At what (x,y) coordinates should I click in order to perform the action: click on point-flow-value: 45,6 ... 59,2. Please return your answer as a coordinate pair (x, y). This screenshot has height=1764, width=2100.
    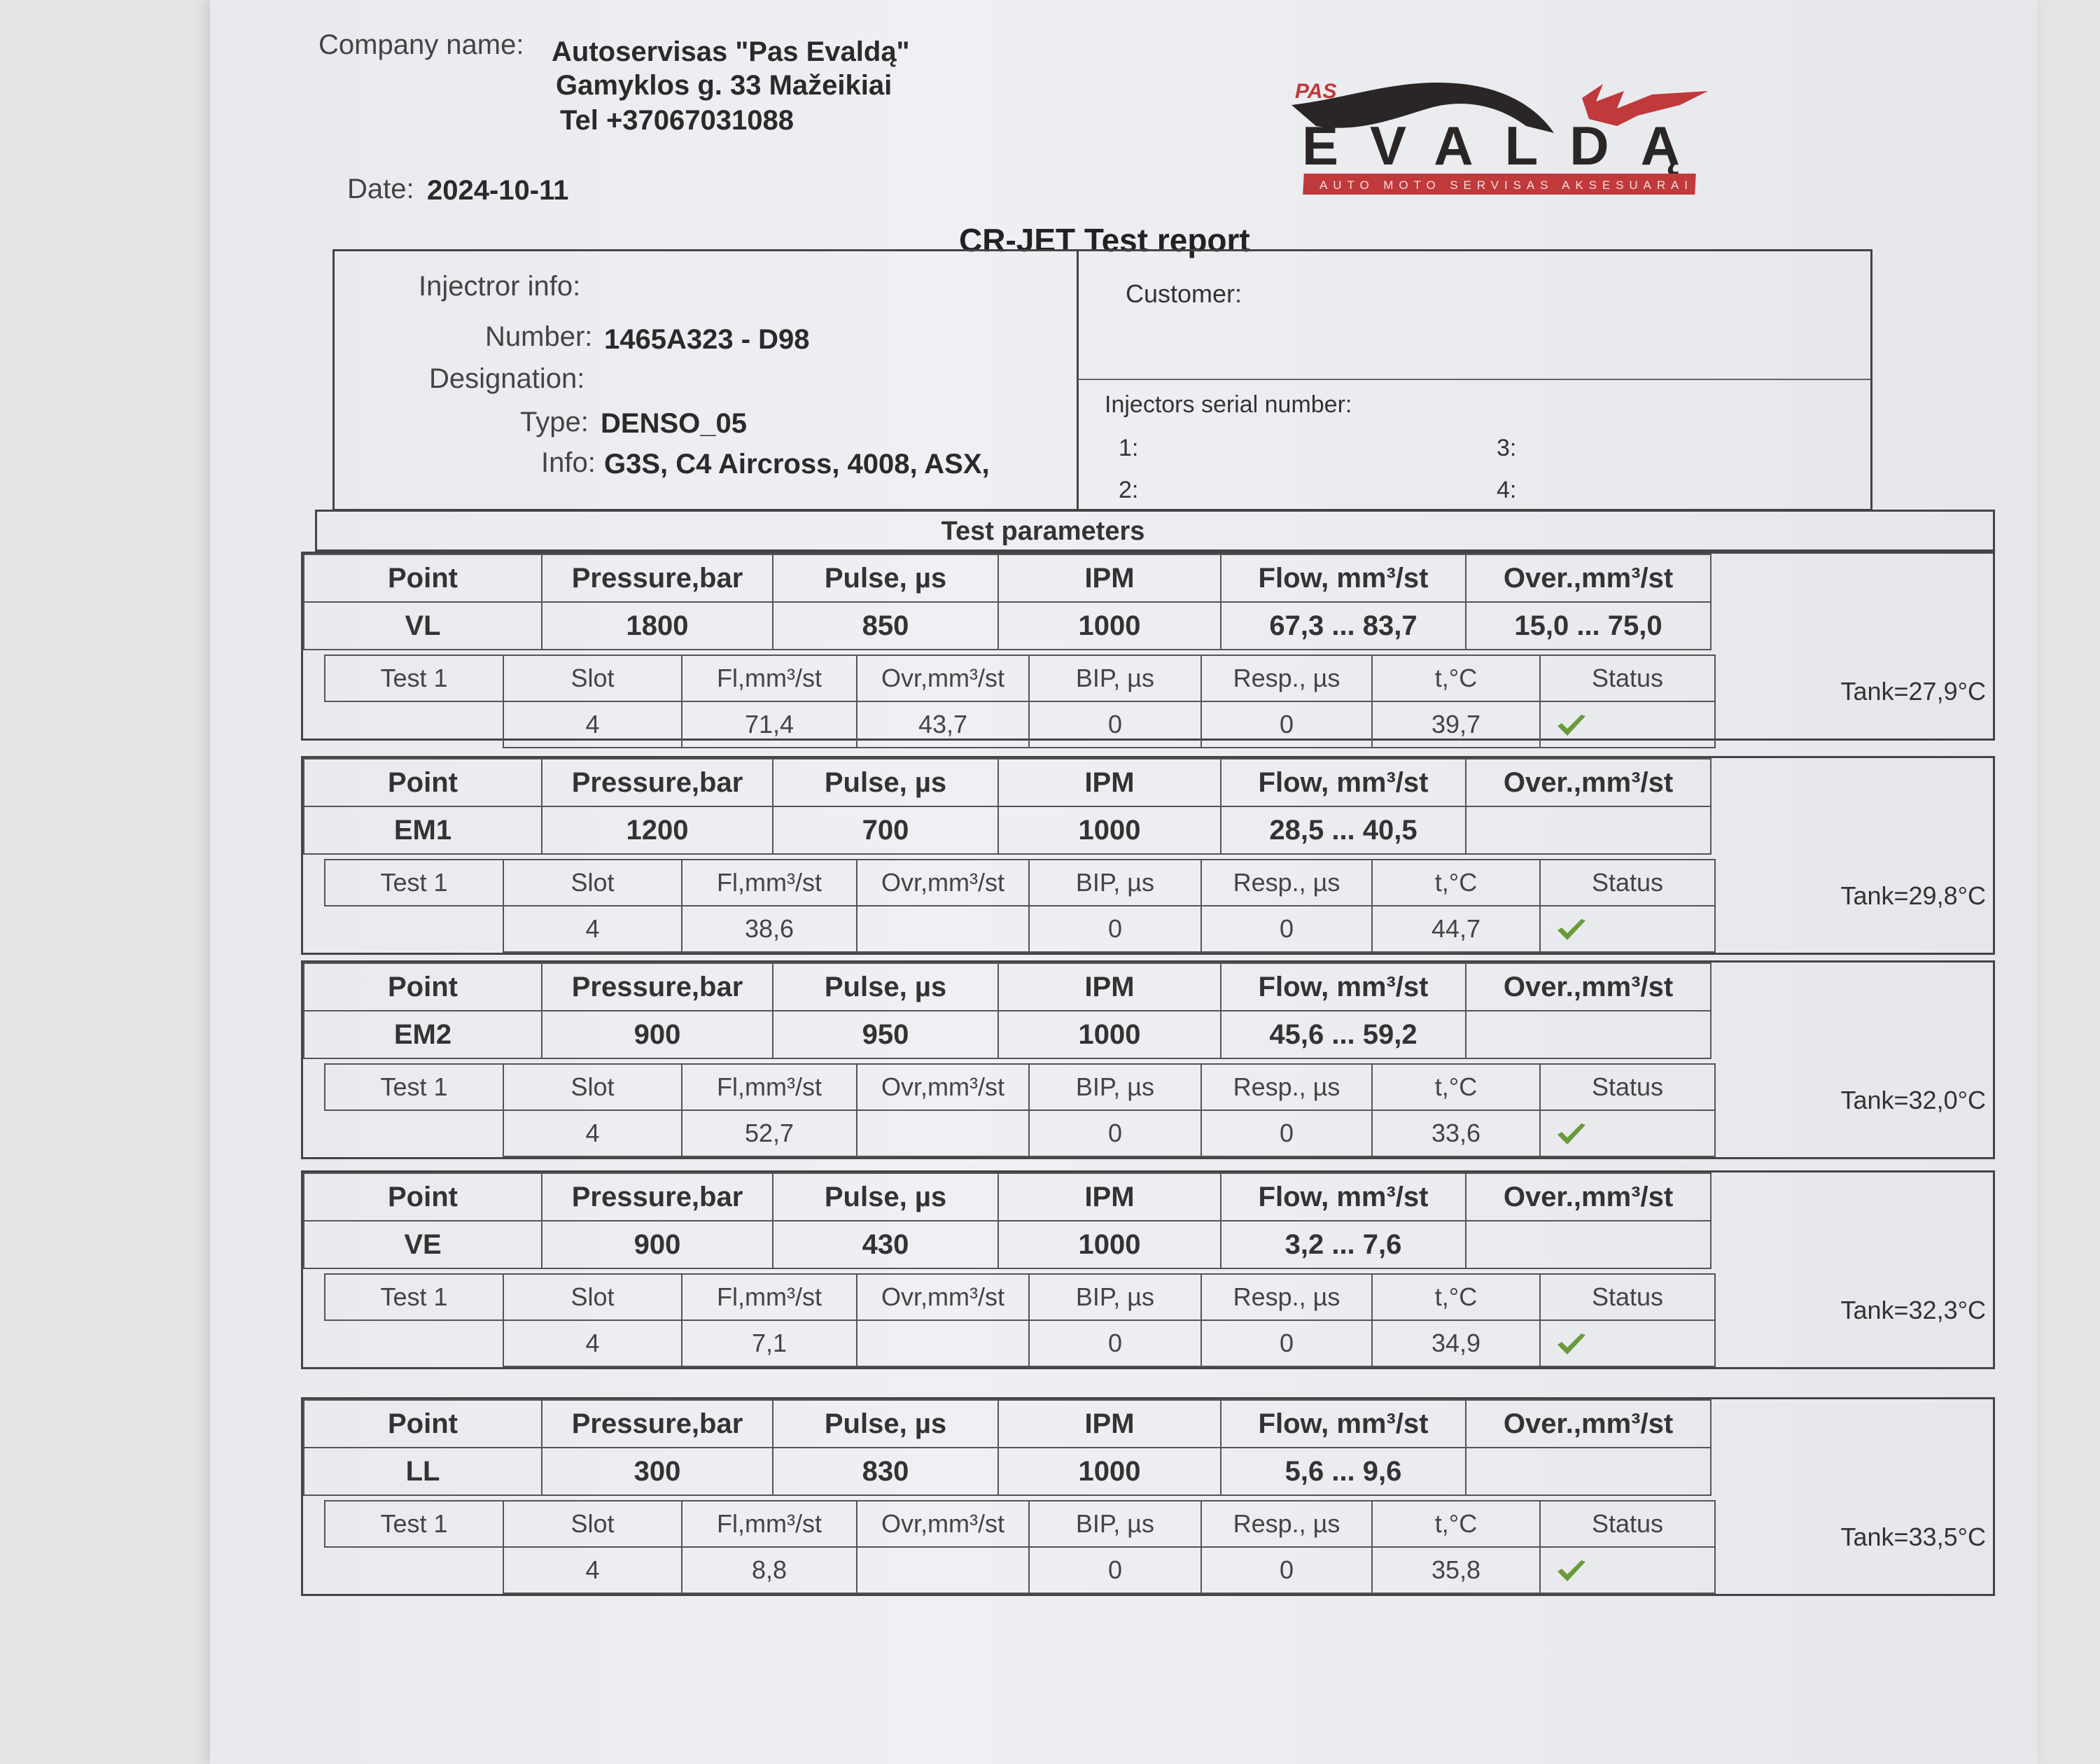
    Looking at the image, I should click on (1343, 1034).